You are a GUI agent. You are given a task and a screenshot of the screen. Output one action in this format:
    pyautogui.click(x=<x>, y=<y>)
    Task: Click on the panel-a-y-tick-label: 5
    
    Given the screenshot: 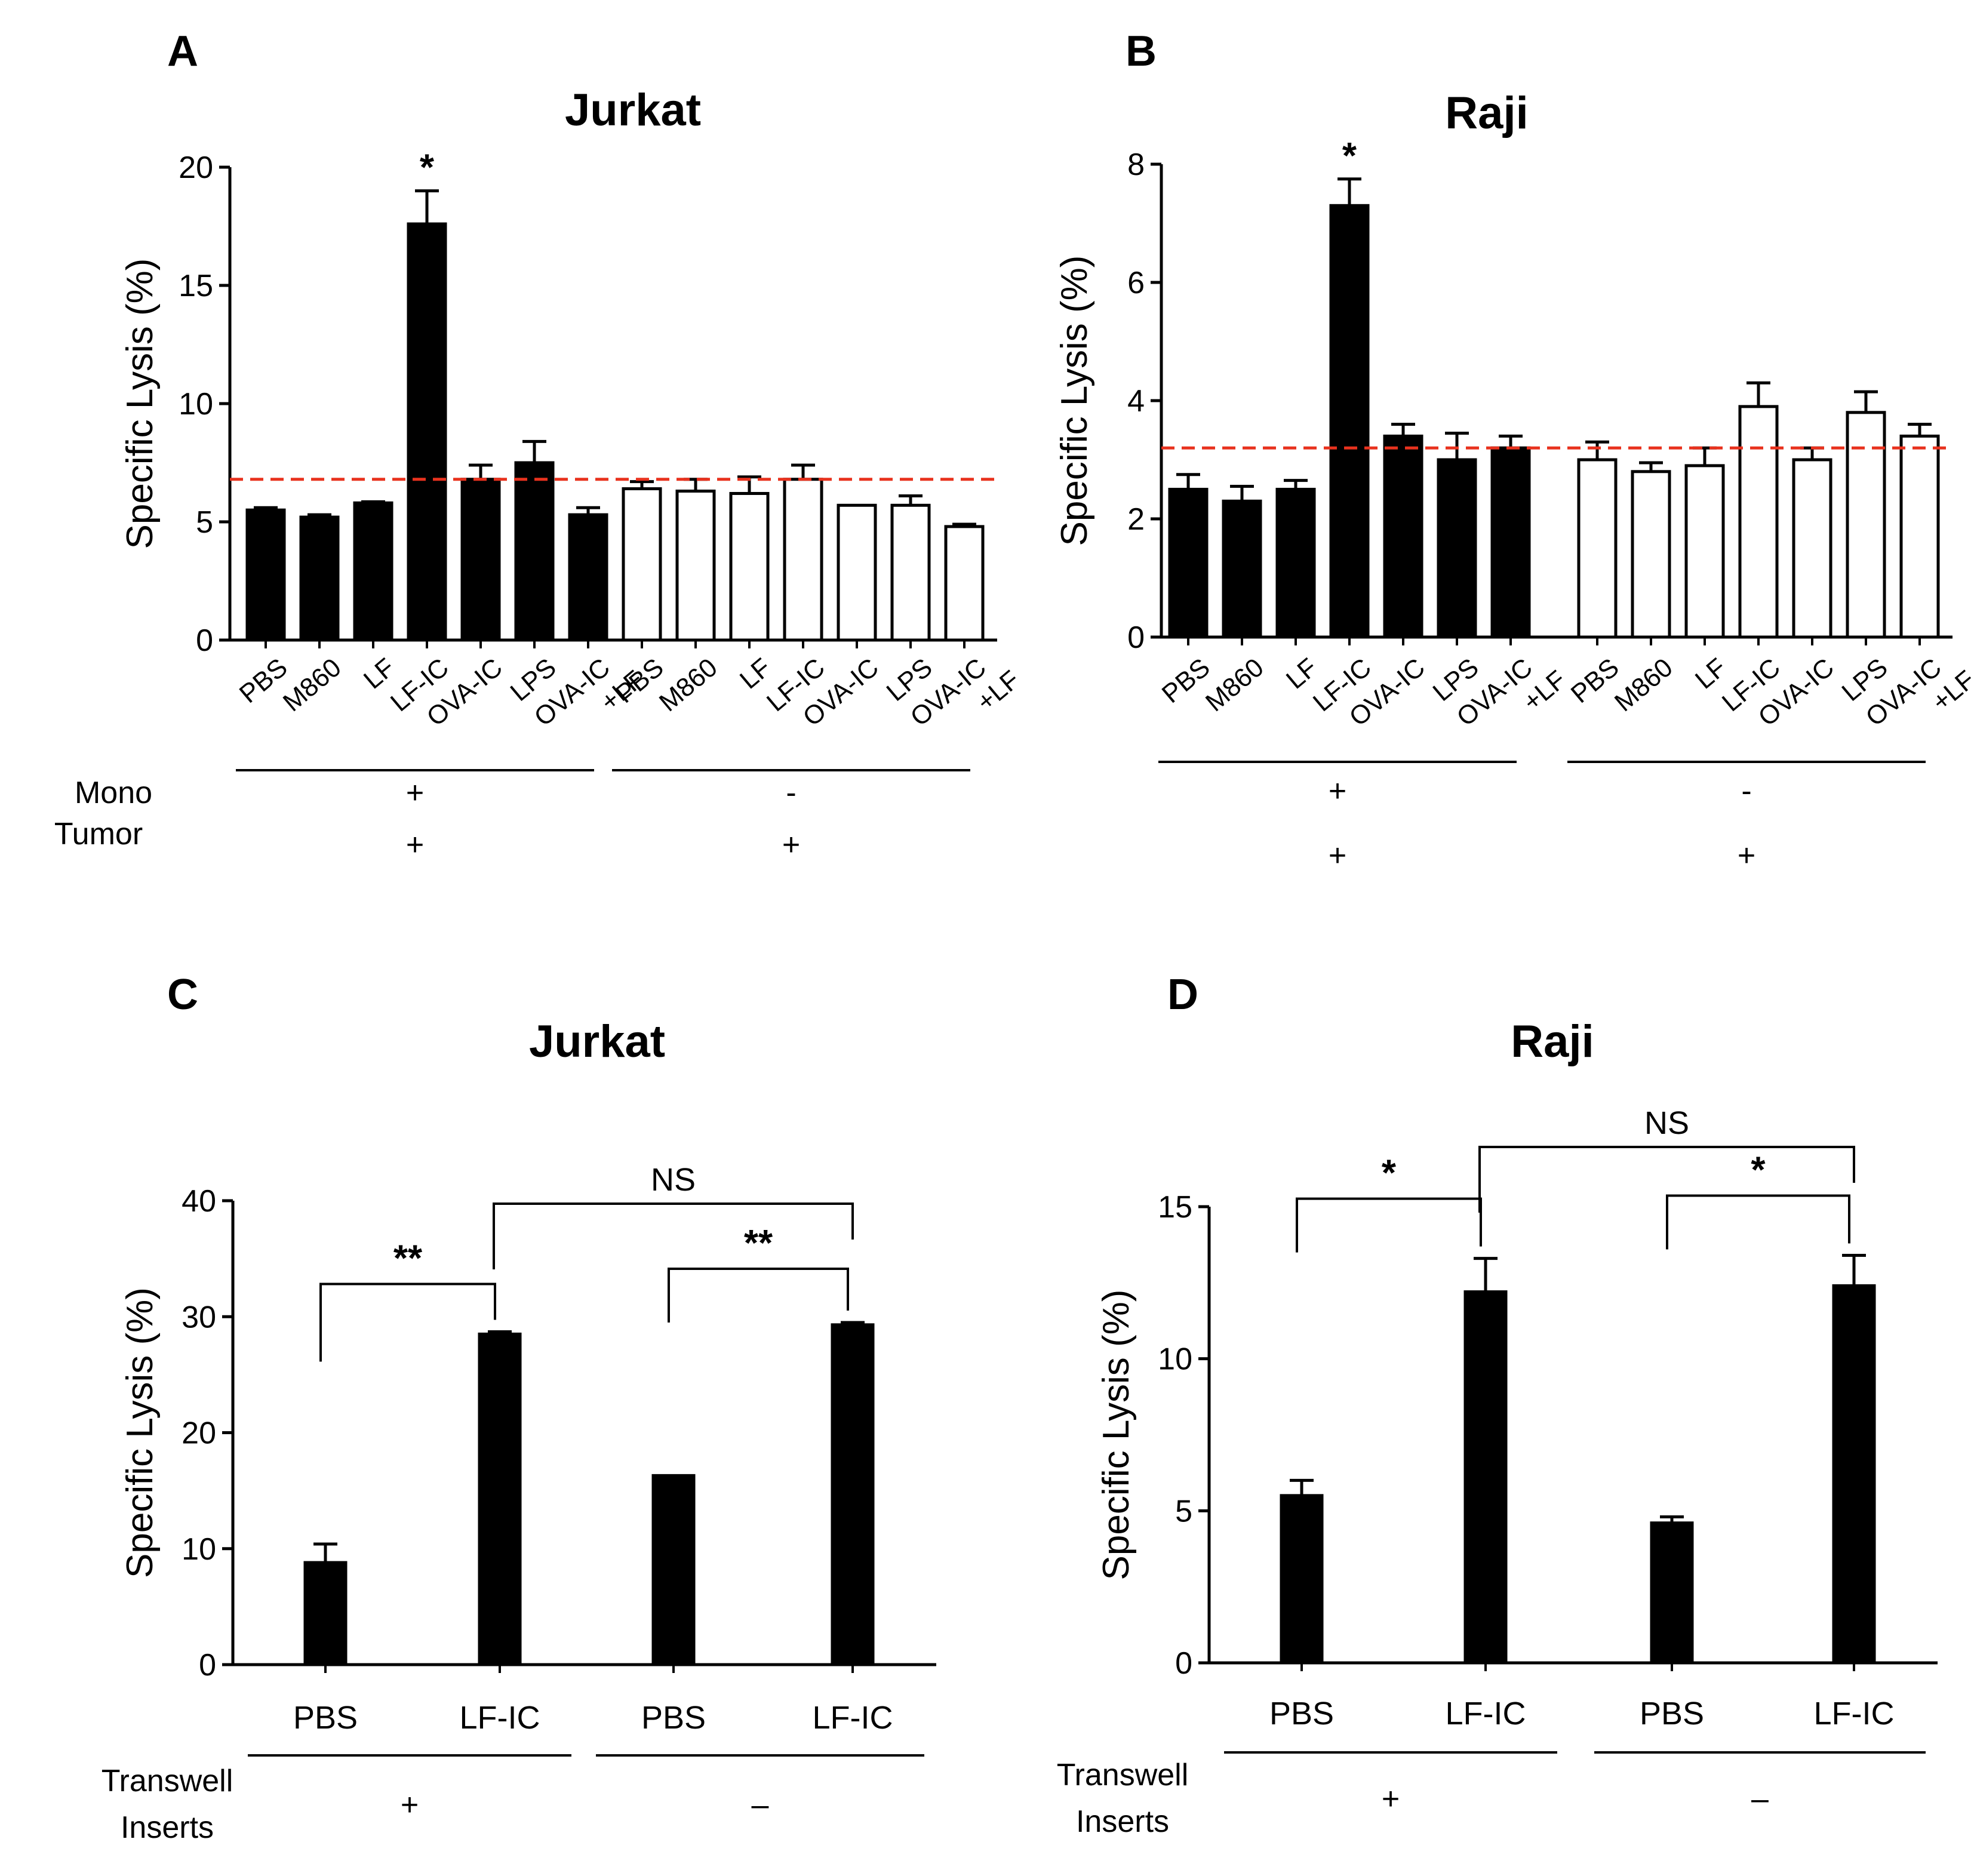 What is the action you would take?
    pyautogui.click(x=204, y=522)
    